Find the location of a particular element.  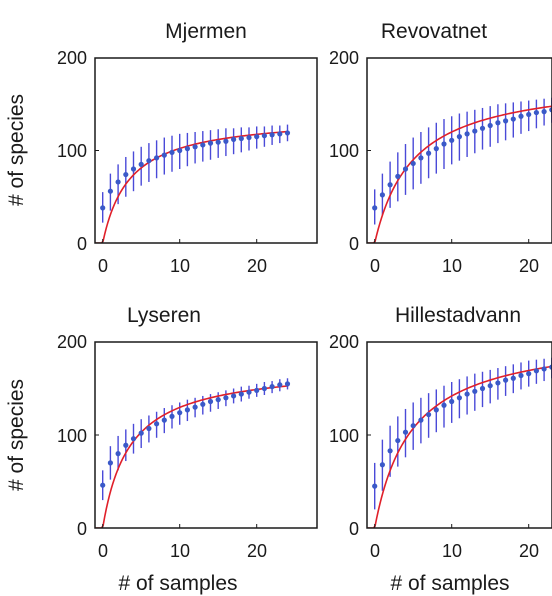

panel-revovatnet-ytick-200: 200 is located at coordinates (344, 58).